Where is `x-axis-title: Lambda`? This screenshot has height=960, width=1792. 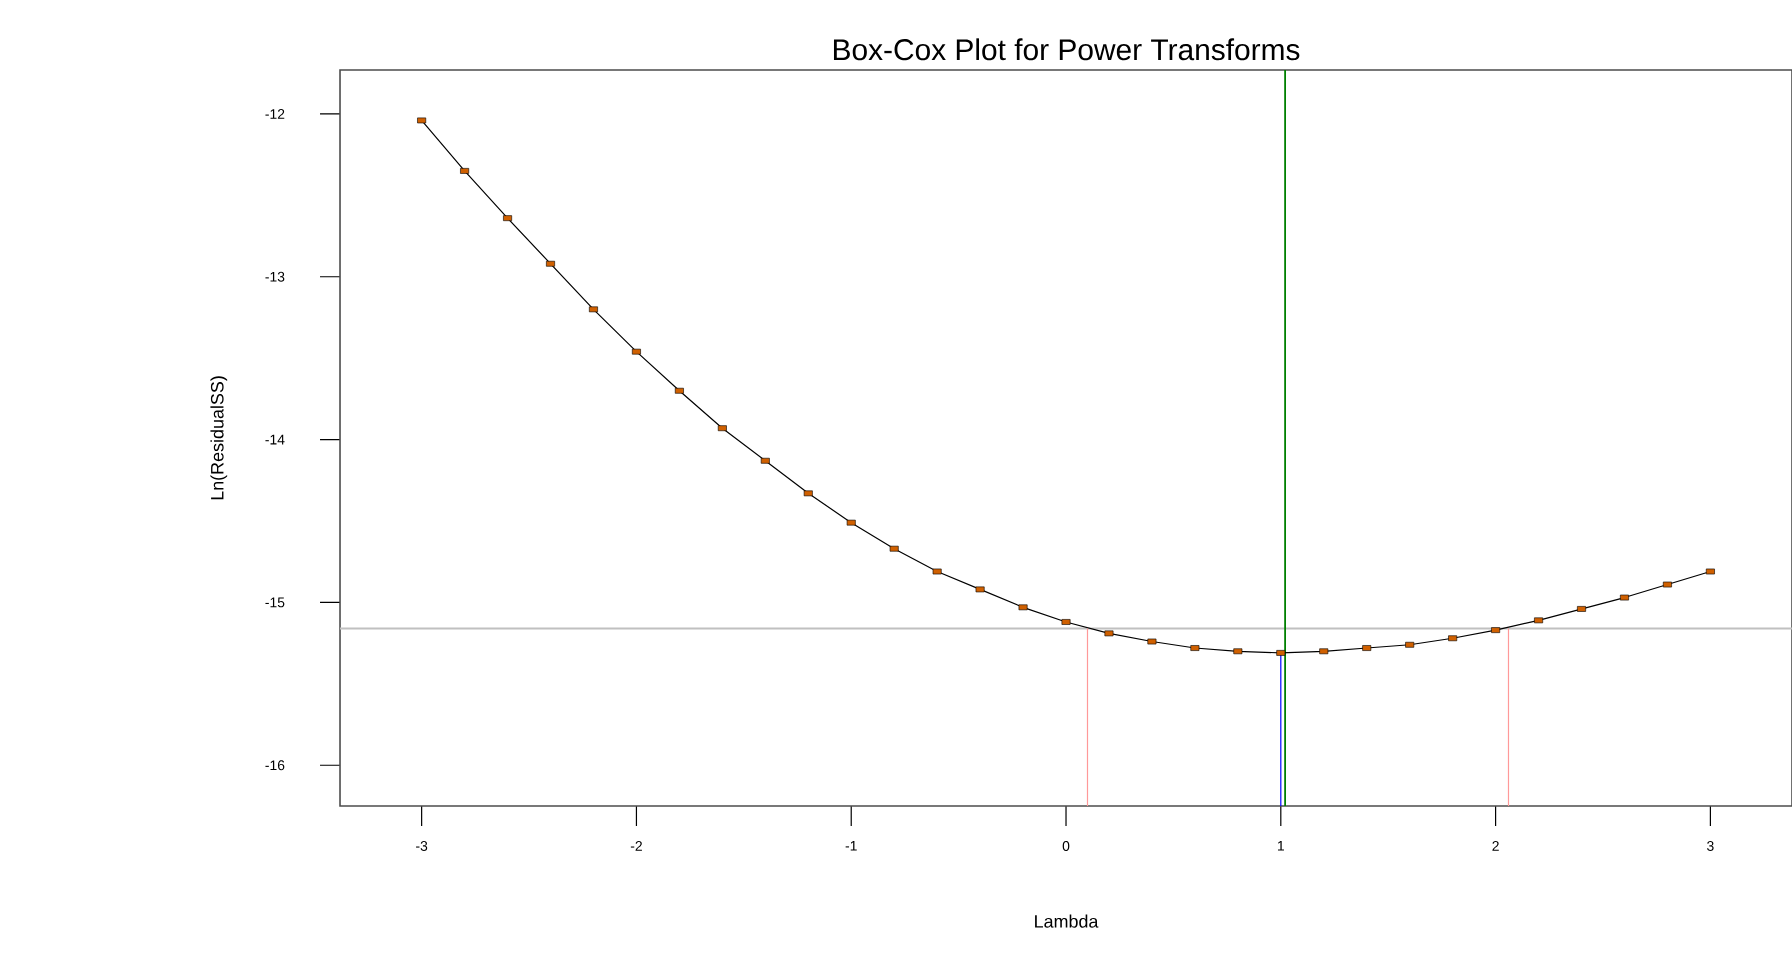
x-axis-title: Lambda is located at coordinates (1067, 921).